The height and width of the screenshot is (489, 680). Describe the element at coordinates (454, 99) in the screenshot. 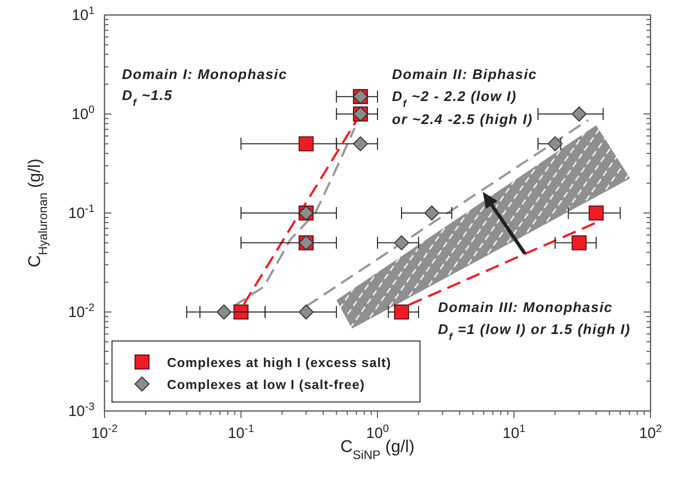

I see `annotation: D$_{f}$ ~2 - 2.2 (low I)` at that location.